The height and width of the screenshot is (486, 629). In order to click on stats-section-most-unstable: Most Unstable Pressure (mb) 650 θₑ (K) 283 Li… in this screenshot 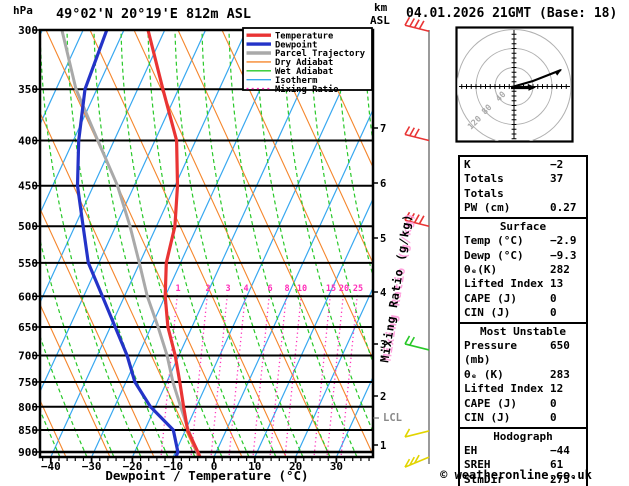, I will do `click(523, 374)`.